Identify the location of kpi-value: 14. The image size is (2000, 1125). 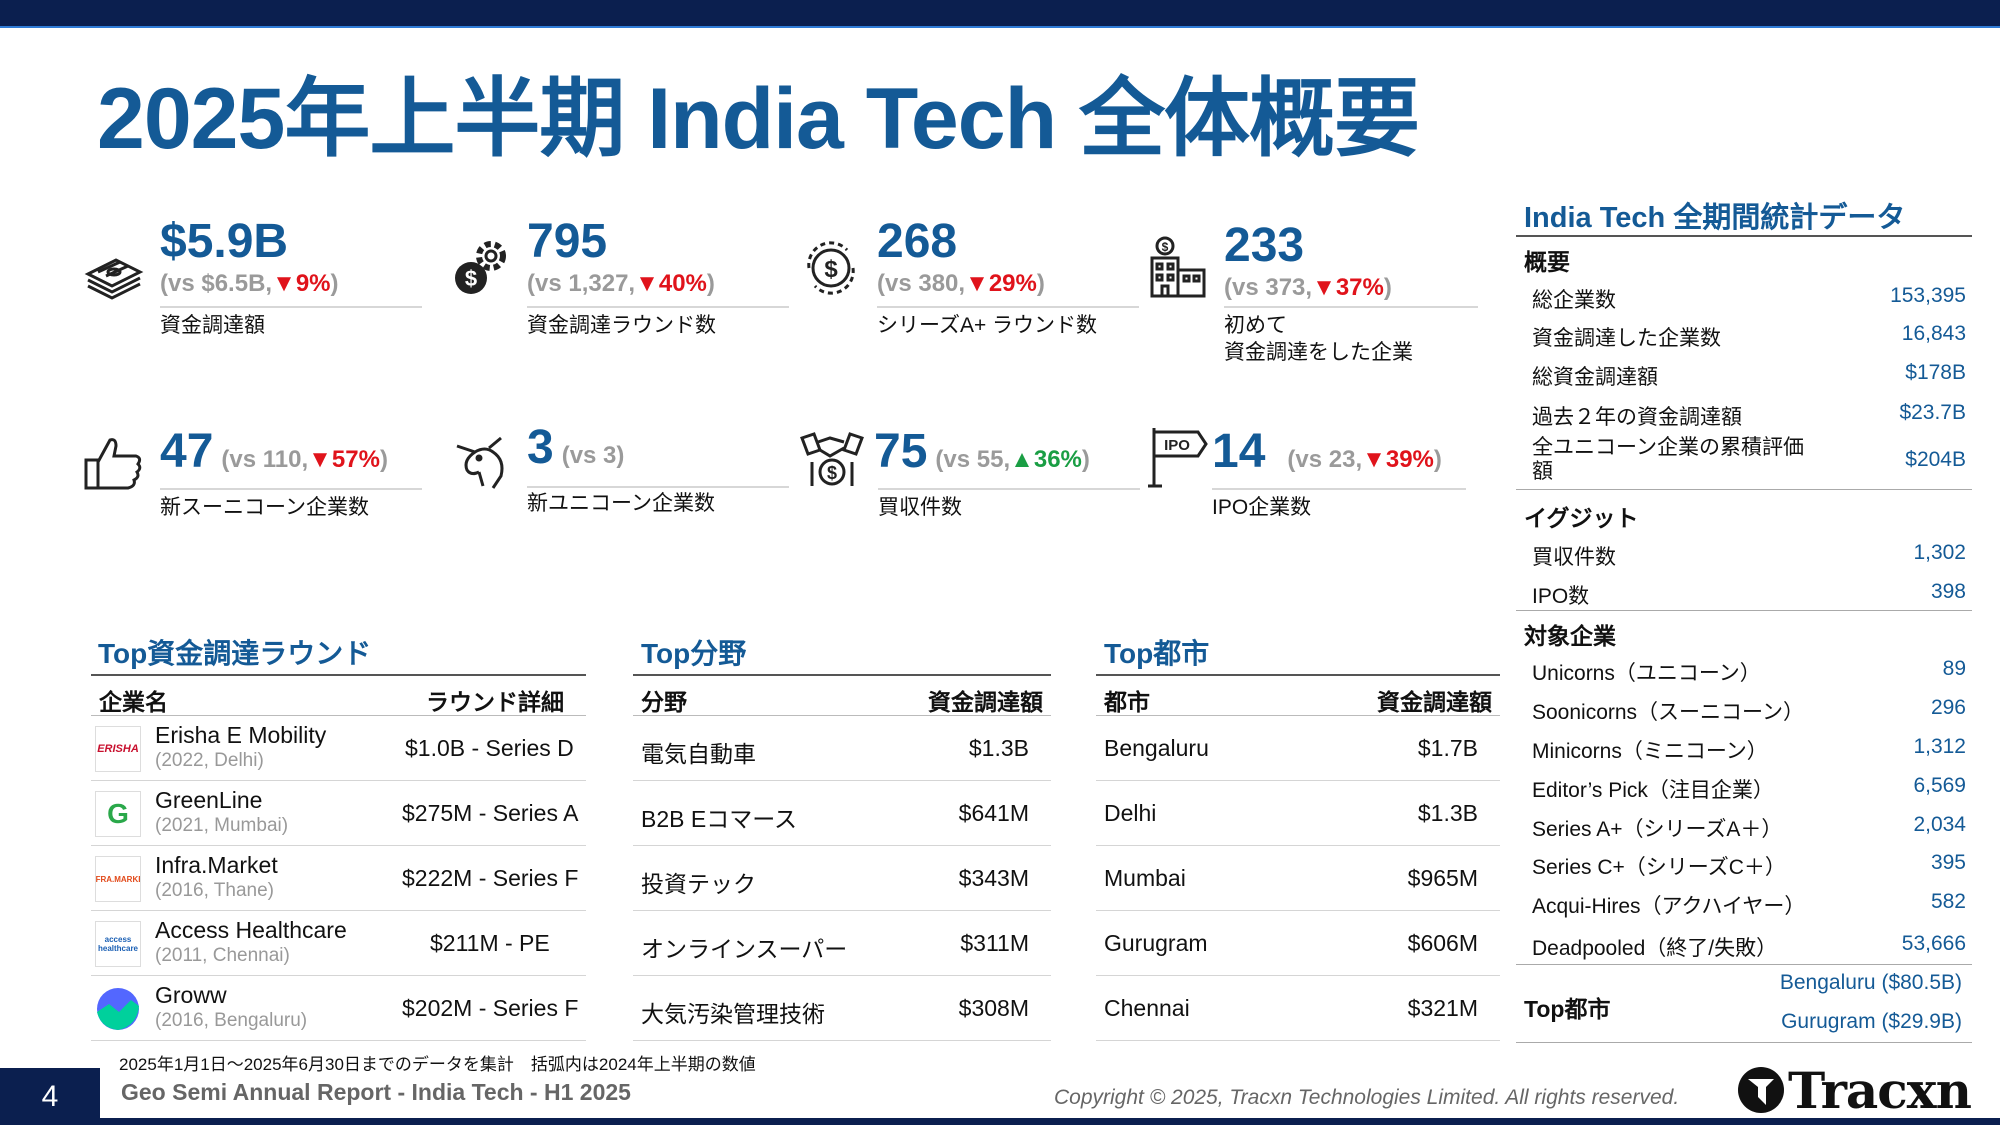
(1239, 451).